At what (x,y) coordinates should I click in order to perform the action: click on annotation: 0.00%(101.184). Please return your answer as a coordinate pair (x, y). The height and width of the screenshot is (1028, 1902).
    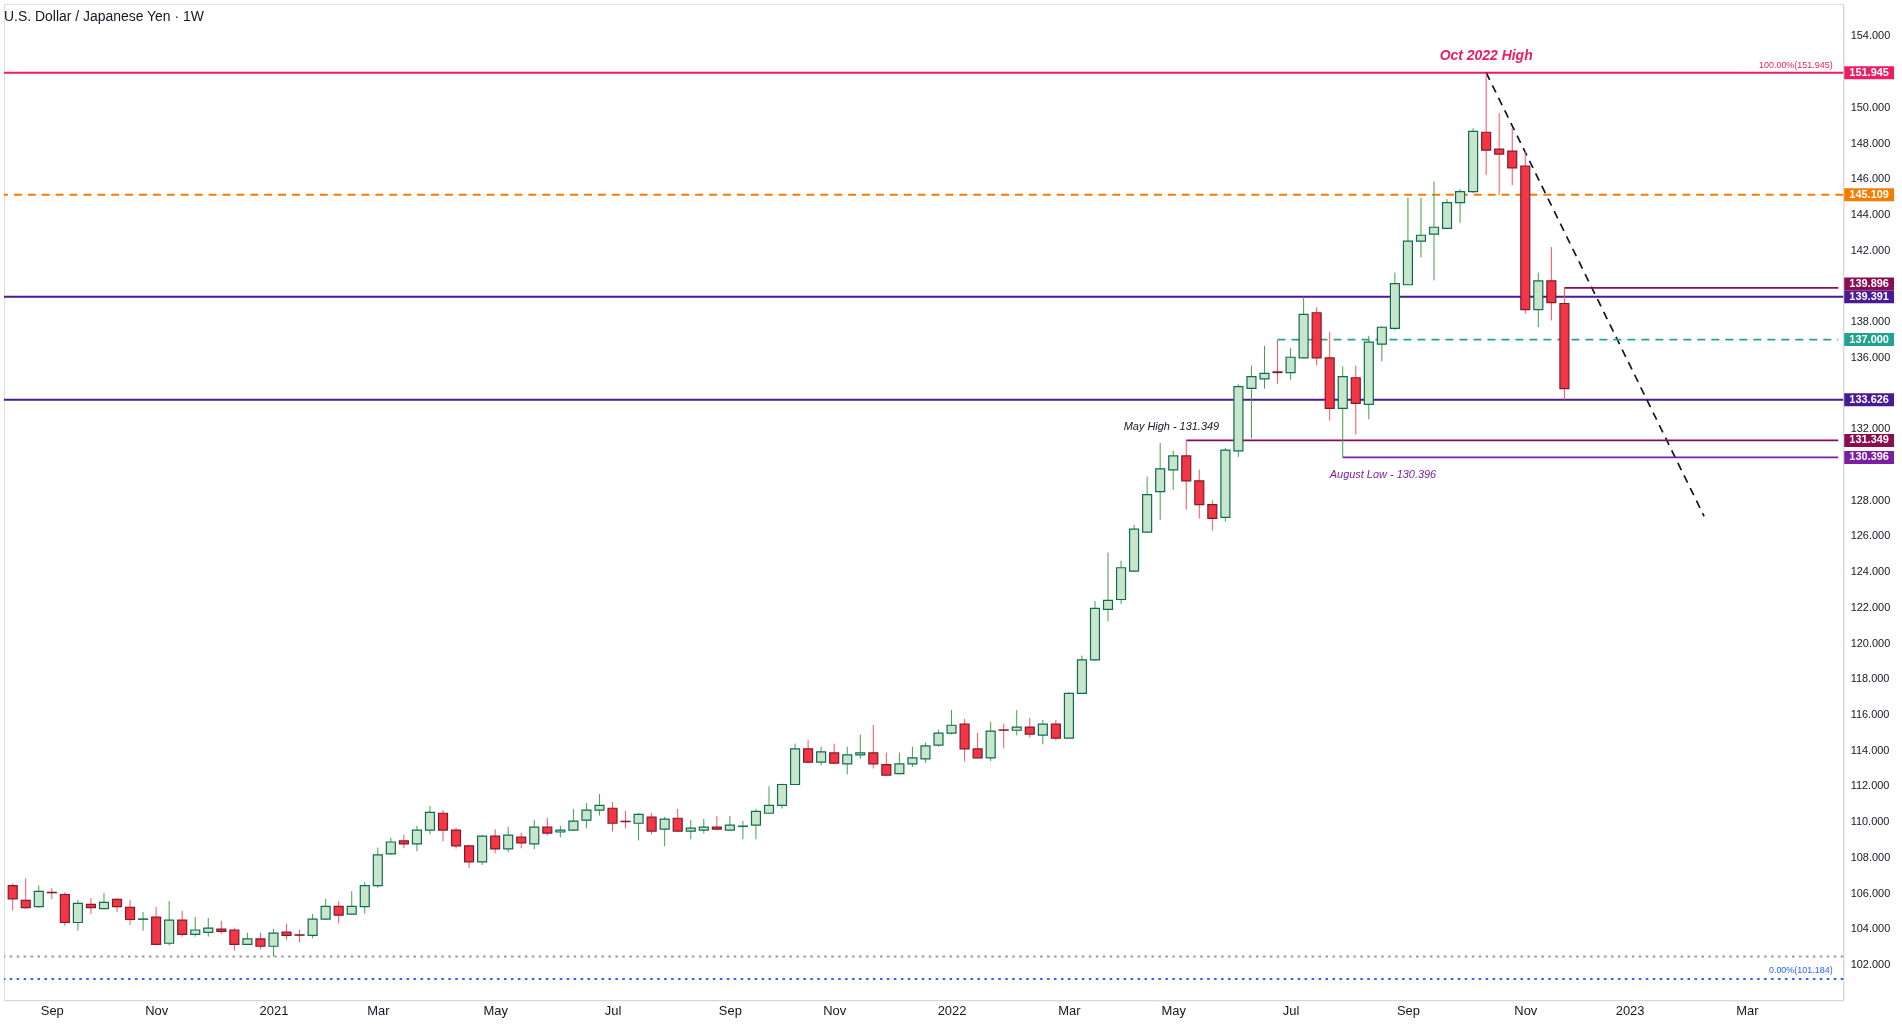
    Looking at the image, I should click on (1800, 970).